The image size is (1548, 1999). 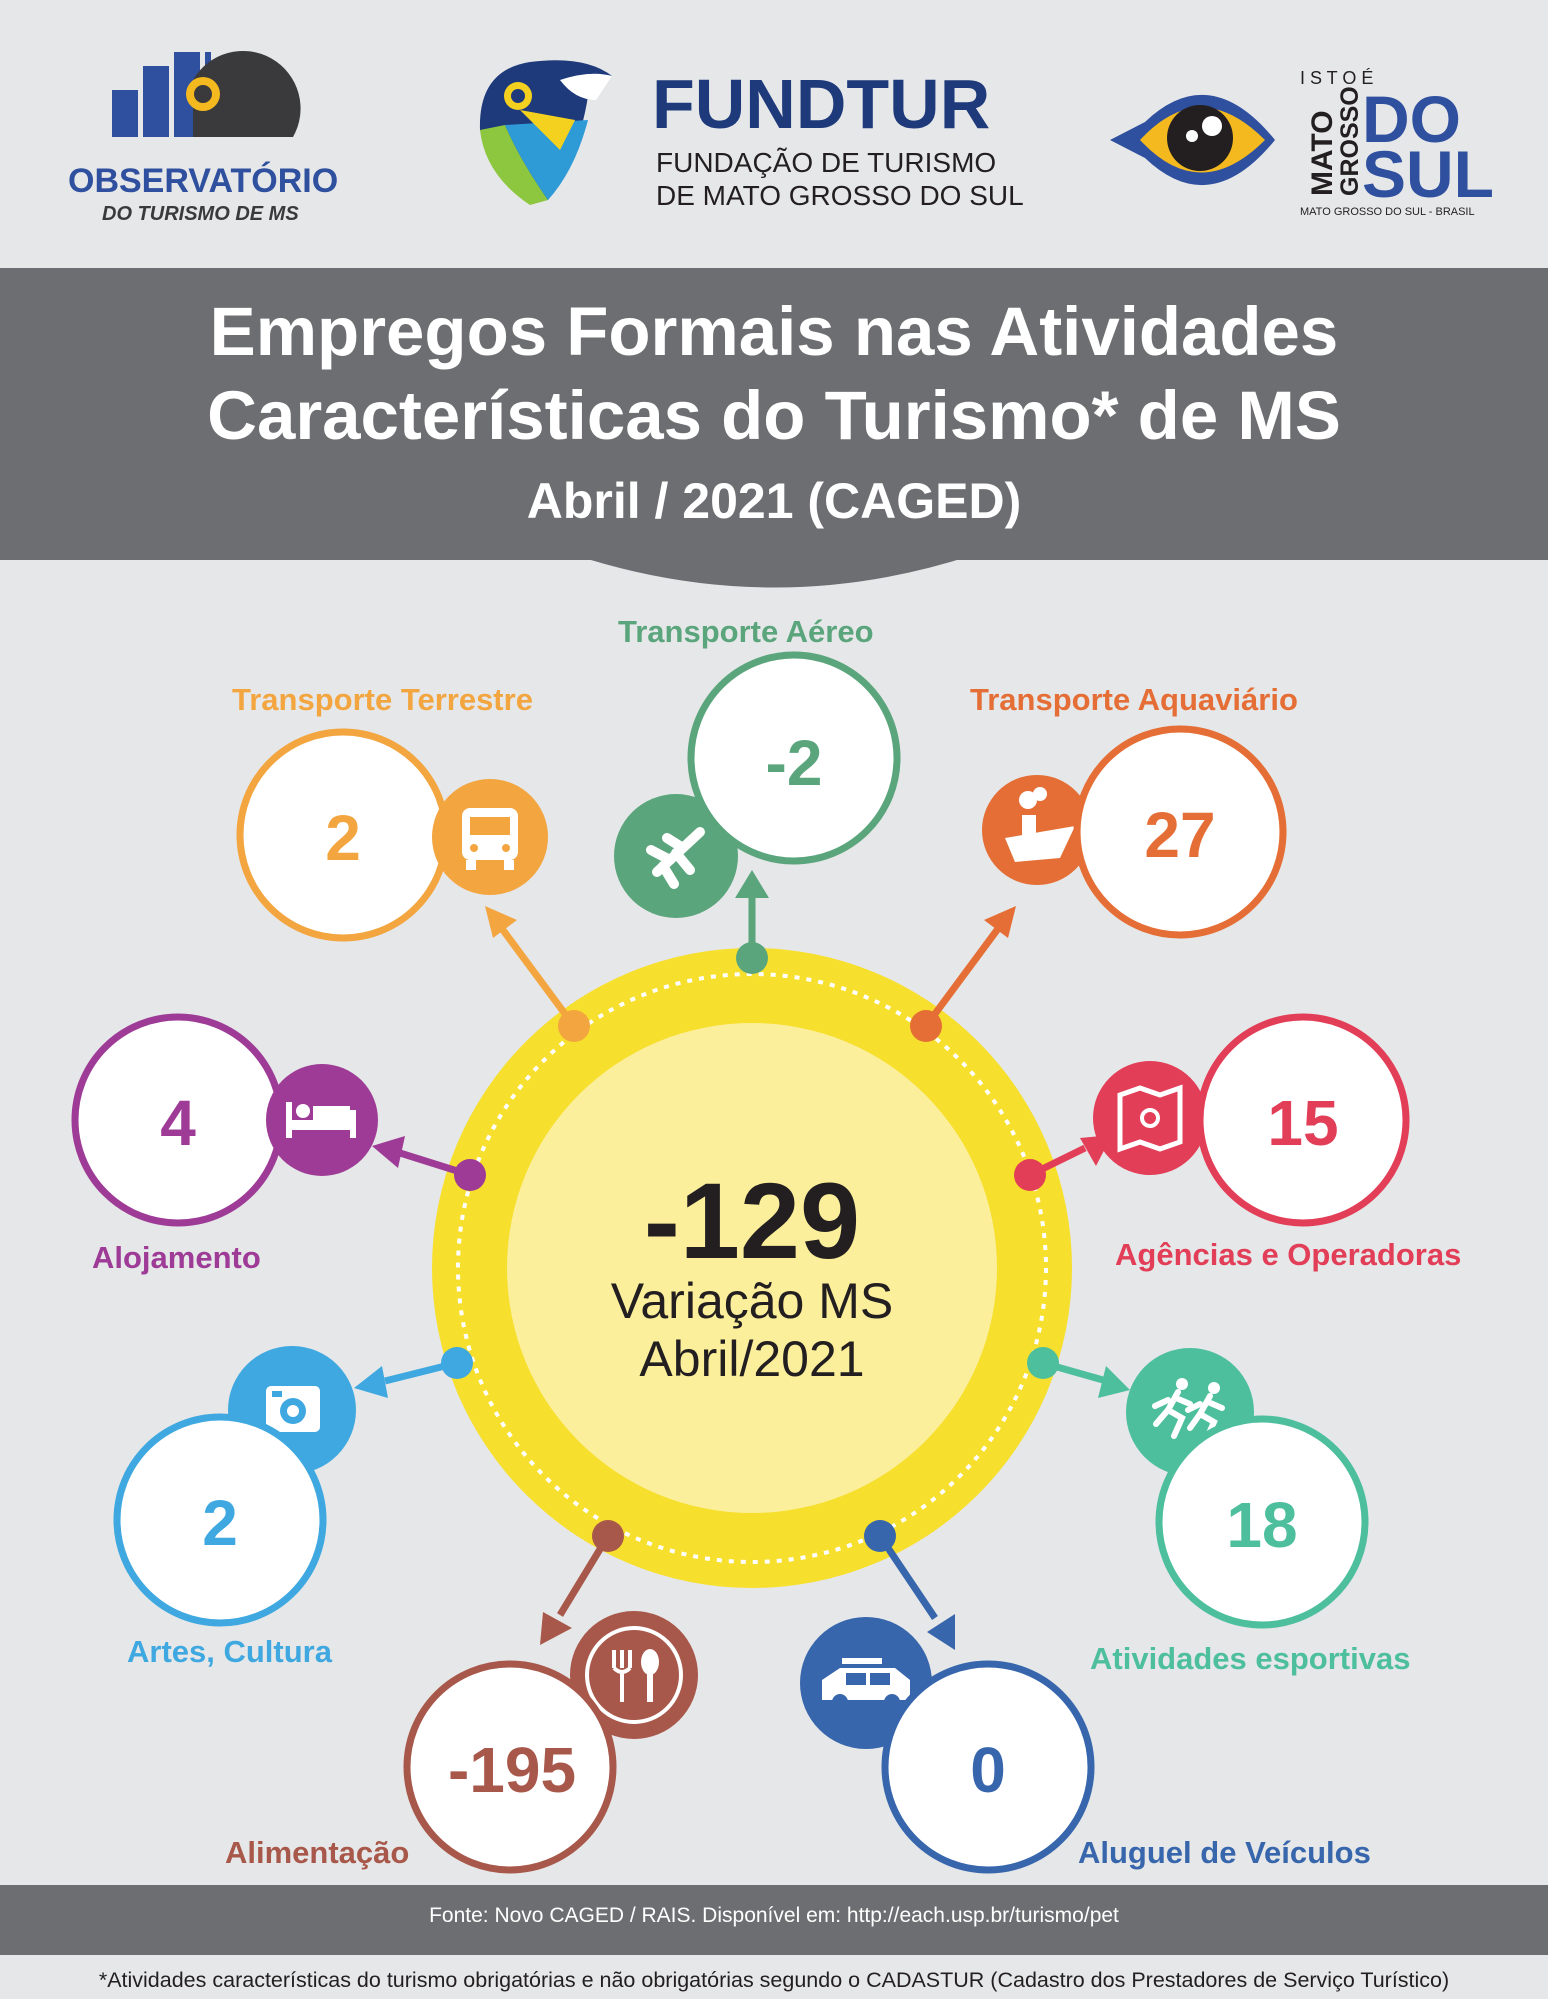 What do you see at coordinates (1336, 78) in the screenshot?
I see `svg-text: I S T O É` at bounding box center [1336, 78].